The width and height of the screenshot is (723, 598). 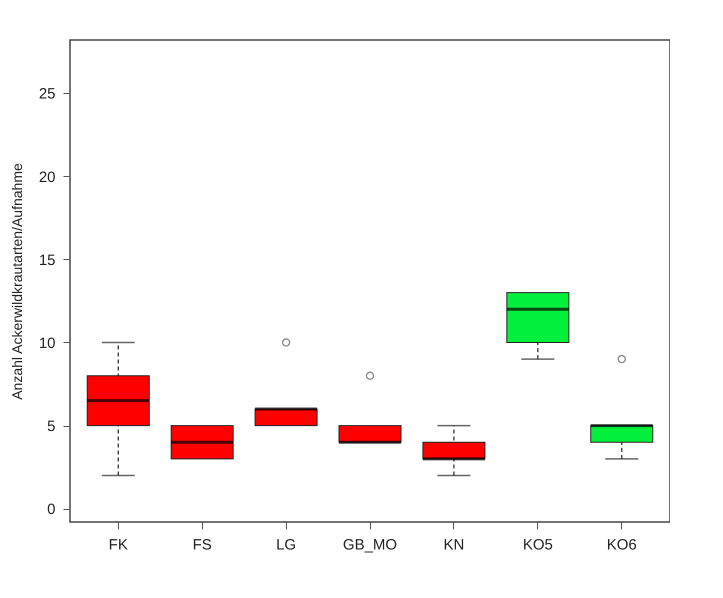 I want to click on y-tick-label: 0, so click(x=51, y=509).